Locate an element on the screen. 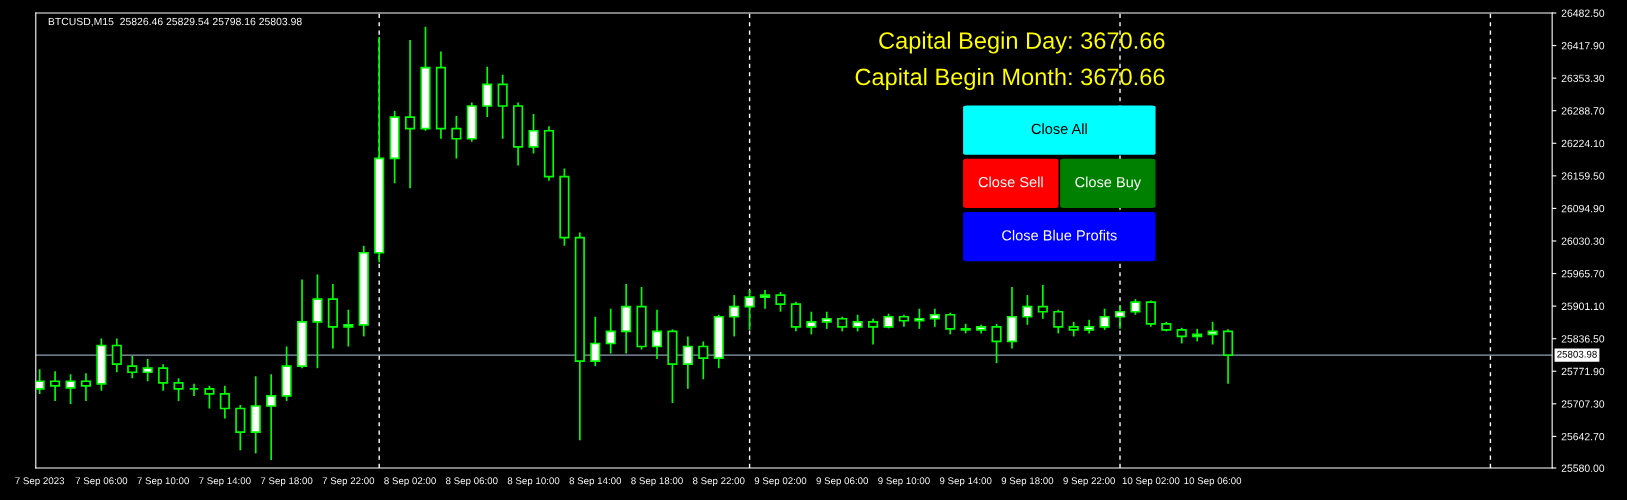 The image size is (1627, 500). y-tick-label: 26288.70 is located at coordinates (1583, 111).